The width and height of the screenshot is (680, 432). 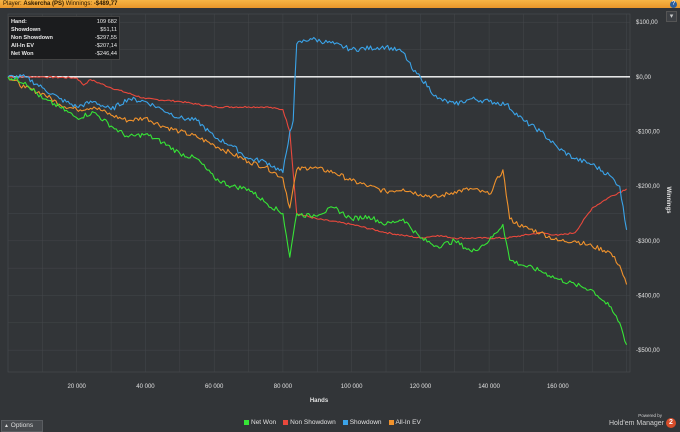 What do you see at coordinates (365, 422) in the screenshot?
I see `legend-label: Showdown` at bounding box center [365, 422].